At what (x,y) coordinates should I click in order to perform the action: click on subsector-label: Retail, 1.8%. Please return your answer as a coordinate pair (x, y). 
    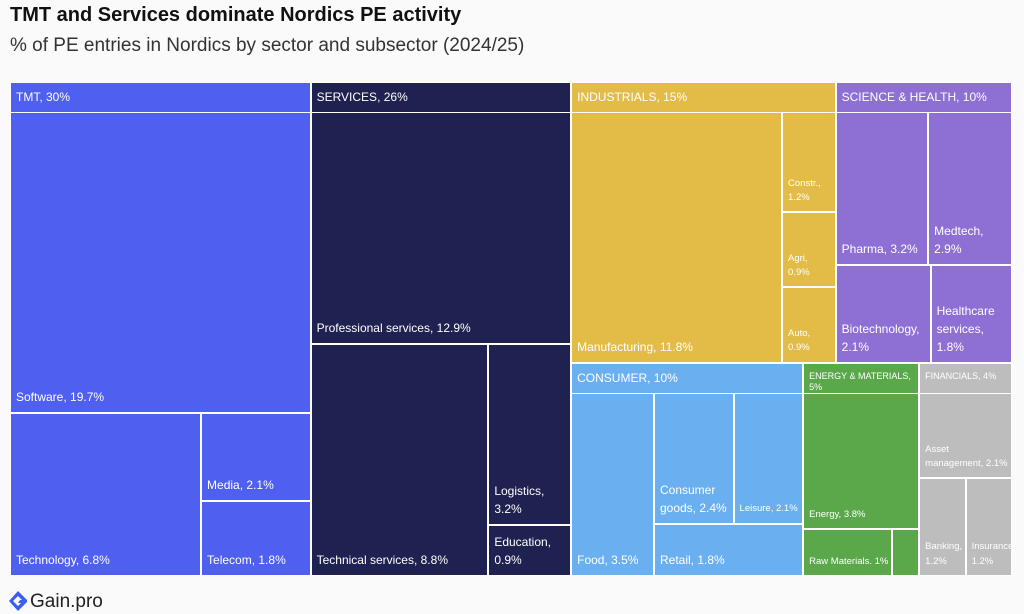
    Looking at the image, I should click on (692, 559).